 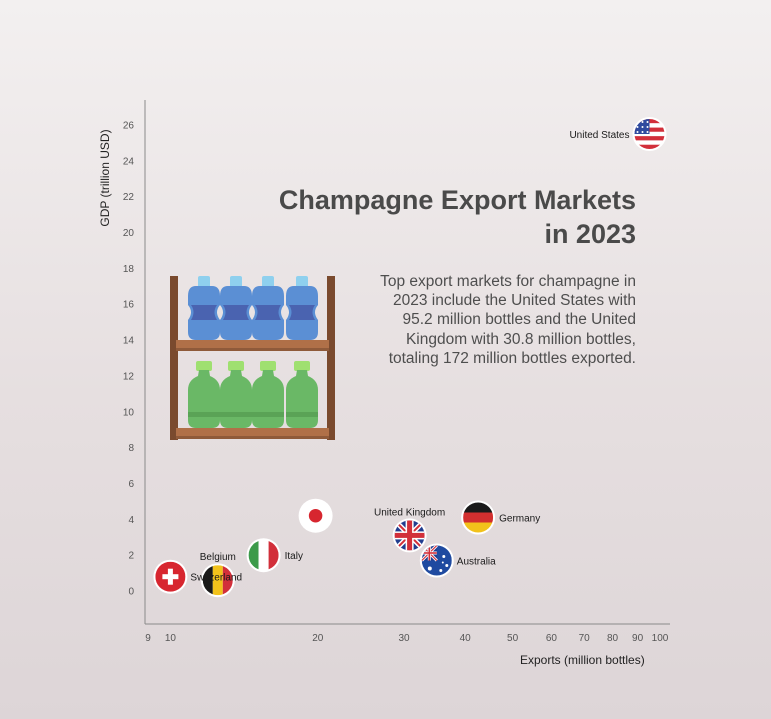 I want to click on uk-flag-icon, so click(x=409, y=535).